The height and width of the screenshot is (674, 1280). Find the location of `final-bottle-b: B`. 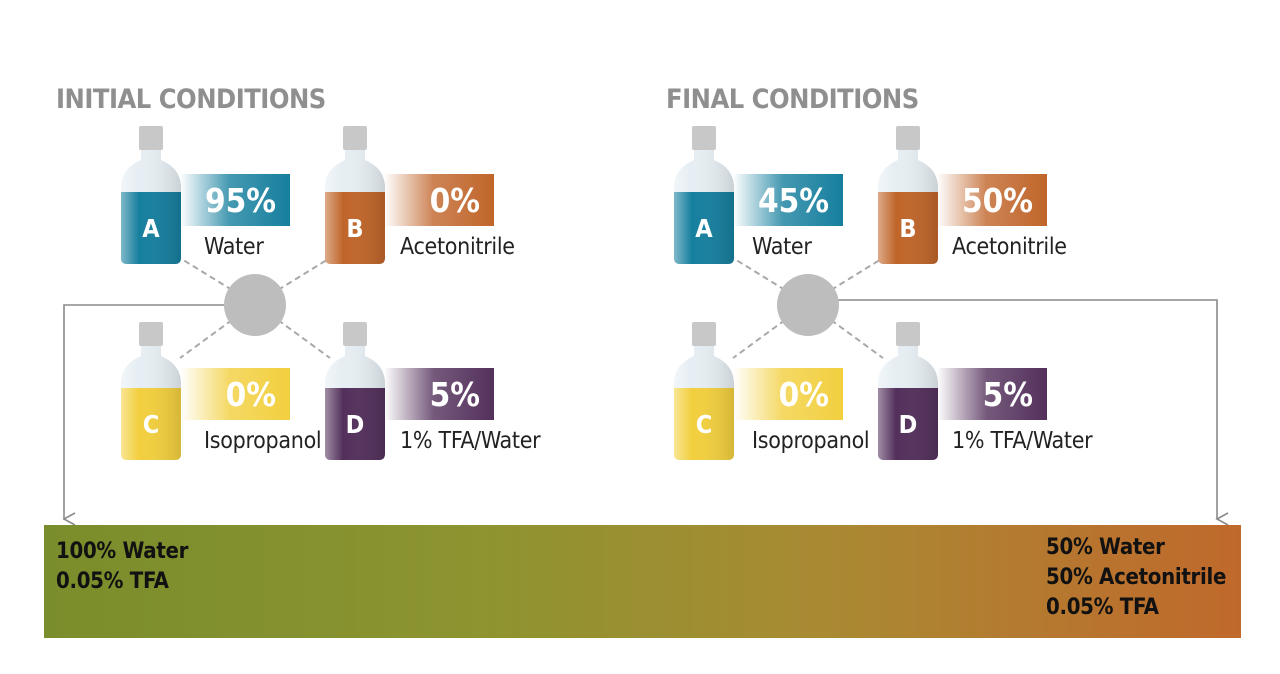

final-bottle-b: B is located at coordinates (908, 196).